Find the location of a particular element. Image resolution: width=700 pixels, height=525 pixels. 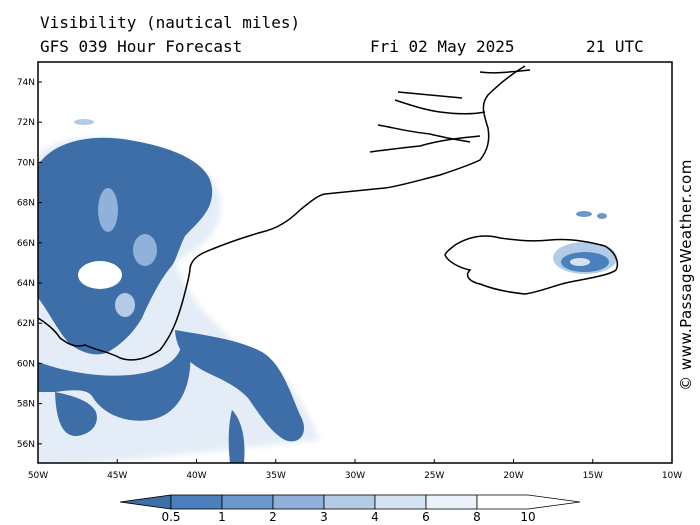

lon-label: 25W is located at coordinates (434, 476).